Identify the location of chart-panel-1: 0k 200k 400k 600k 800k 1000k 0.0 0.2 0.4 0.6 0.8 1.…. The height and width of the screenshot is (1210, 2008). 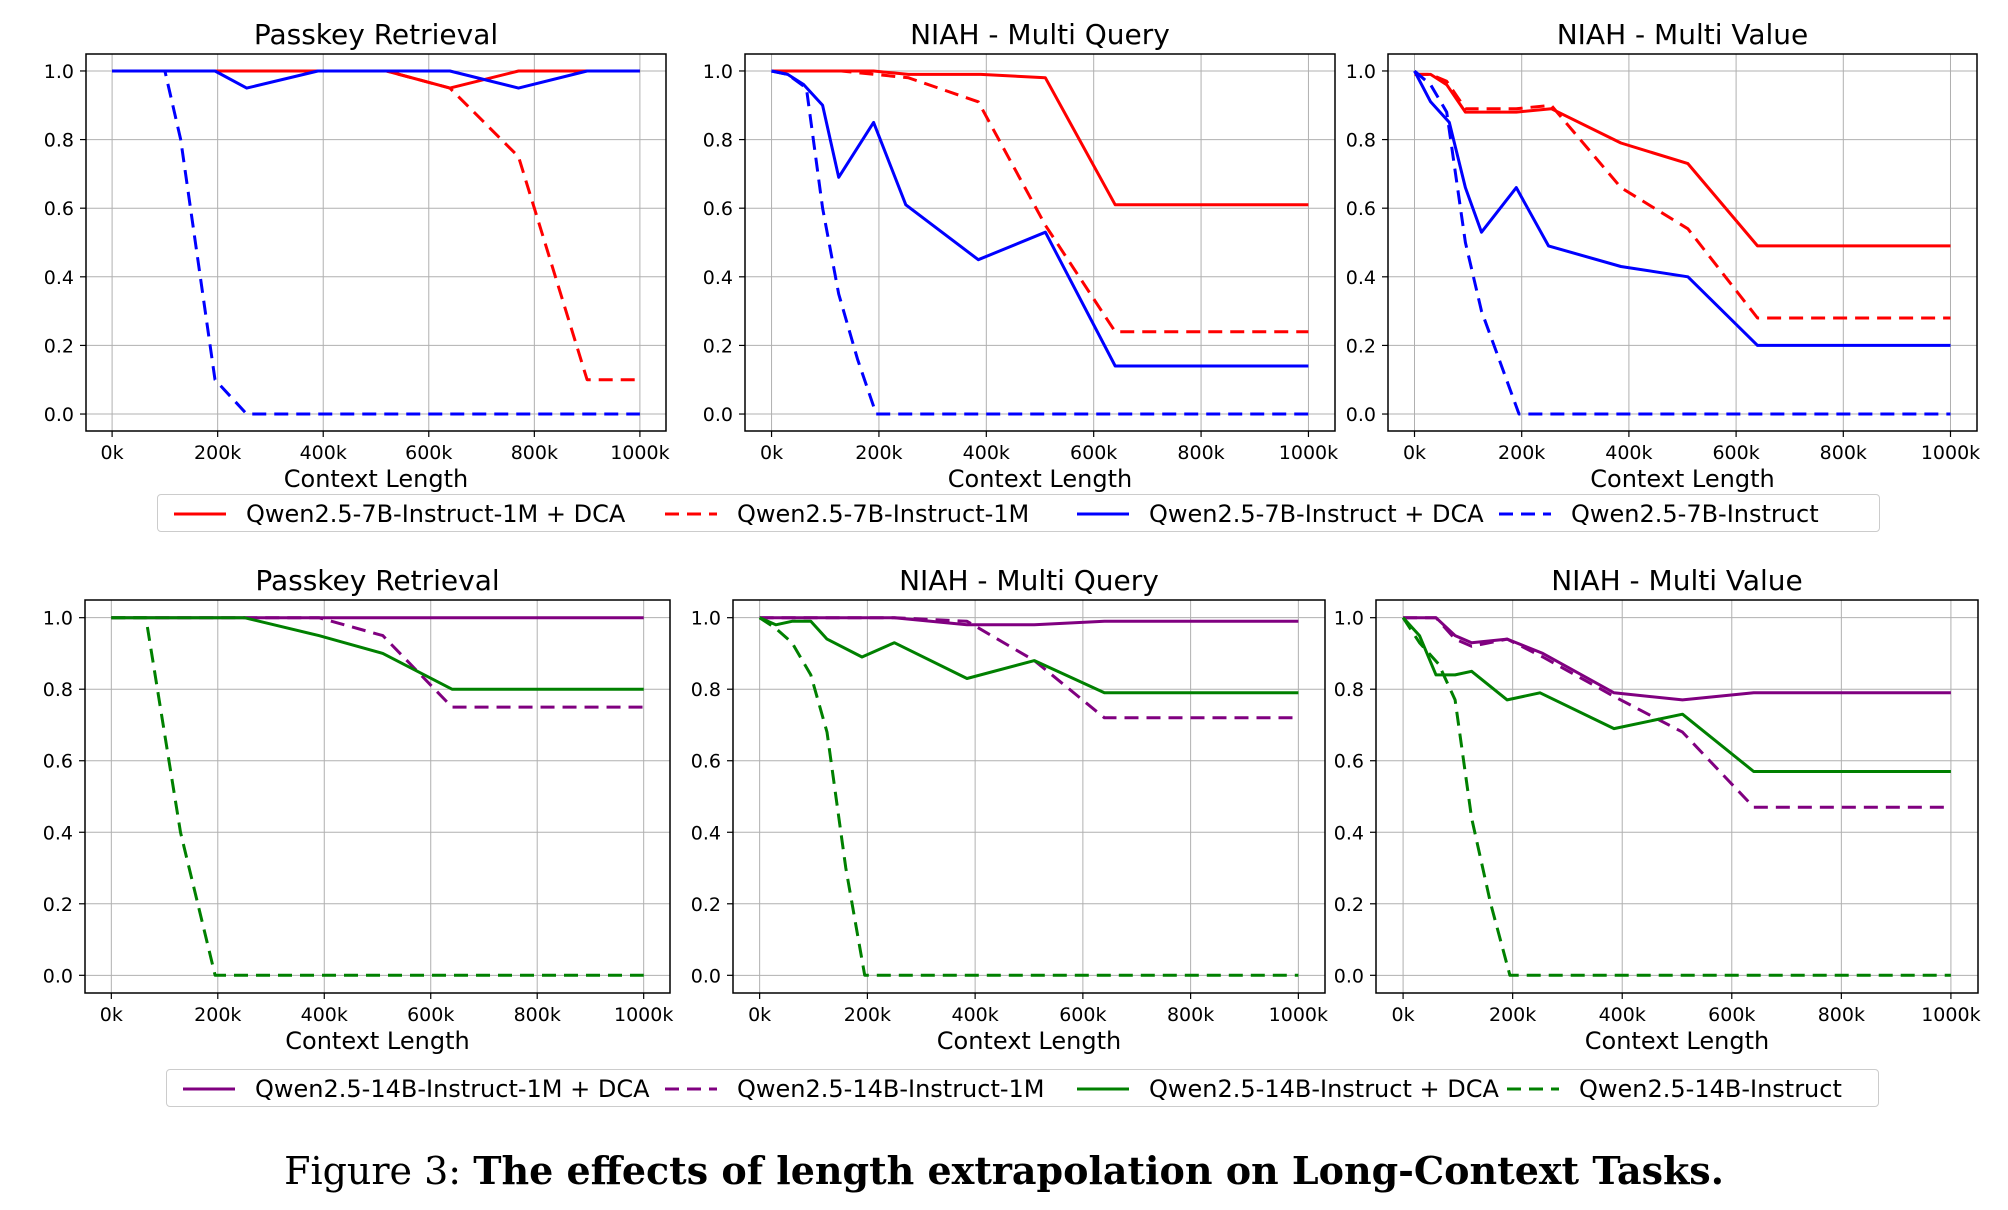
(357, 255).